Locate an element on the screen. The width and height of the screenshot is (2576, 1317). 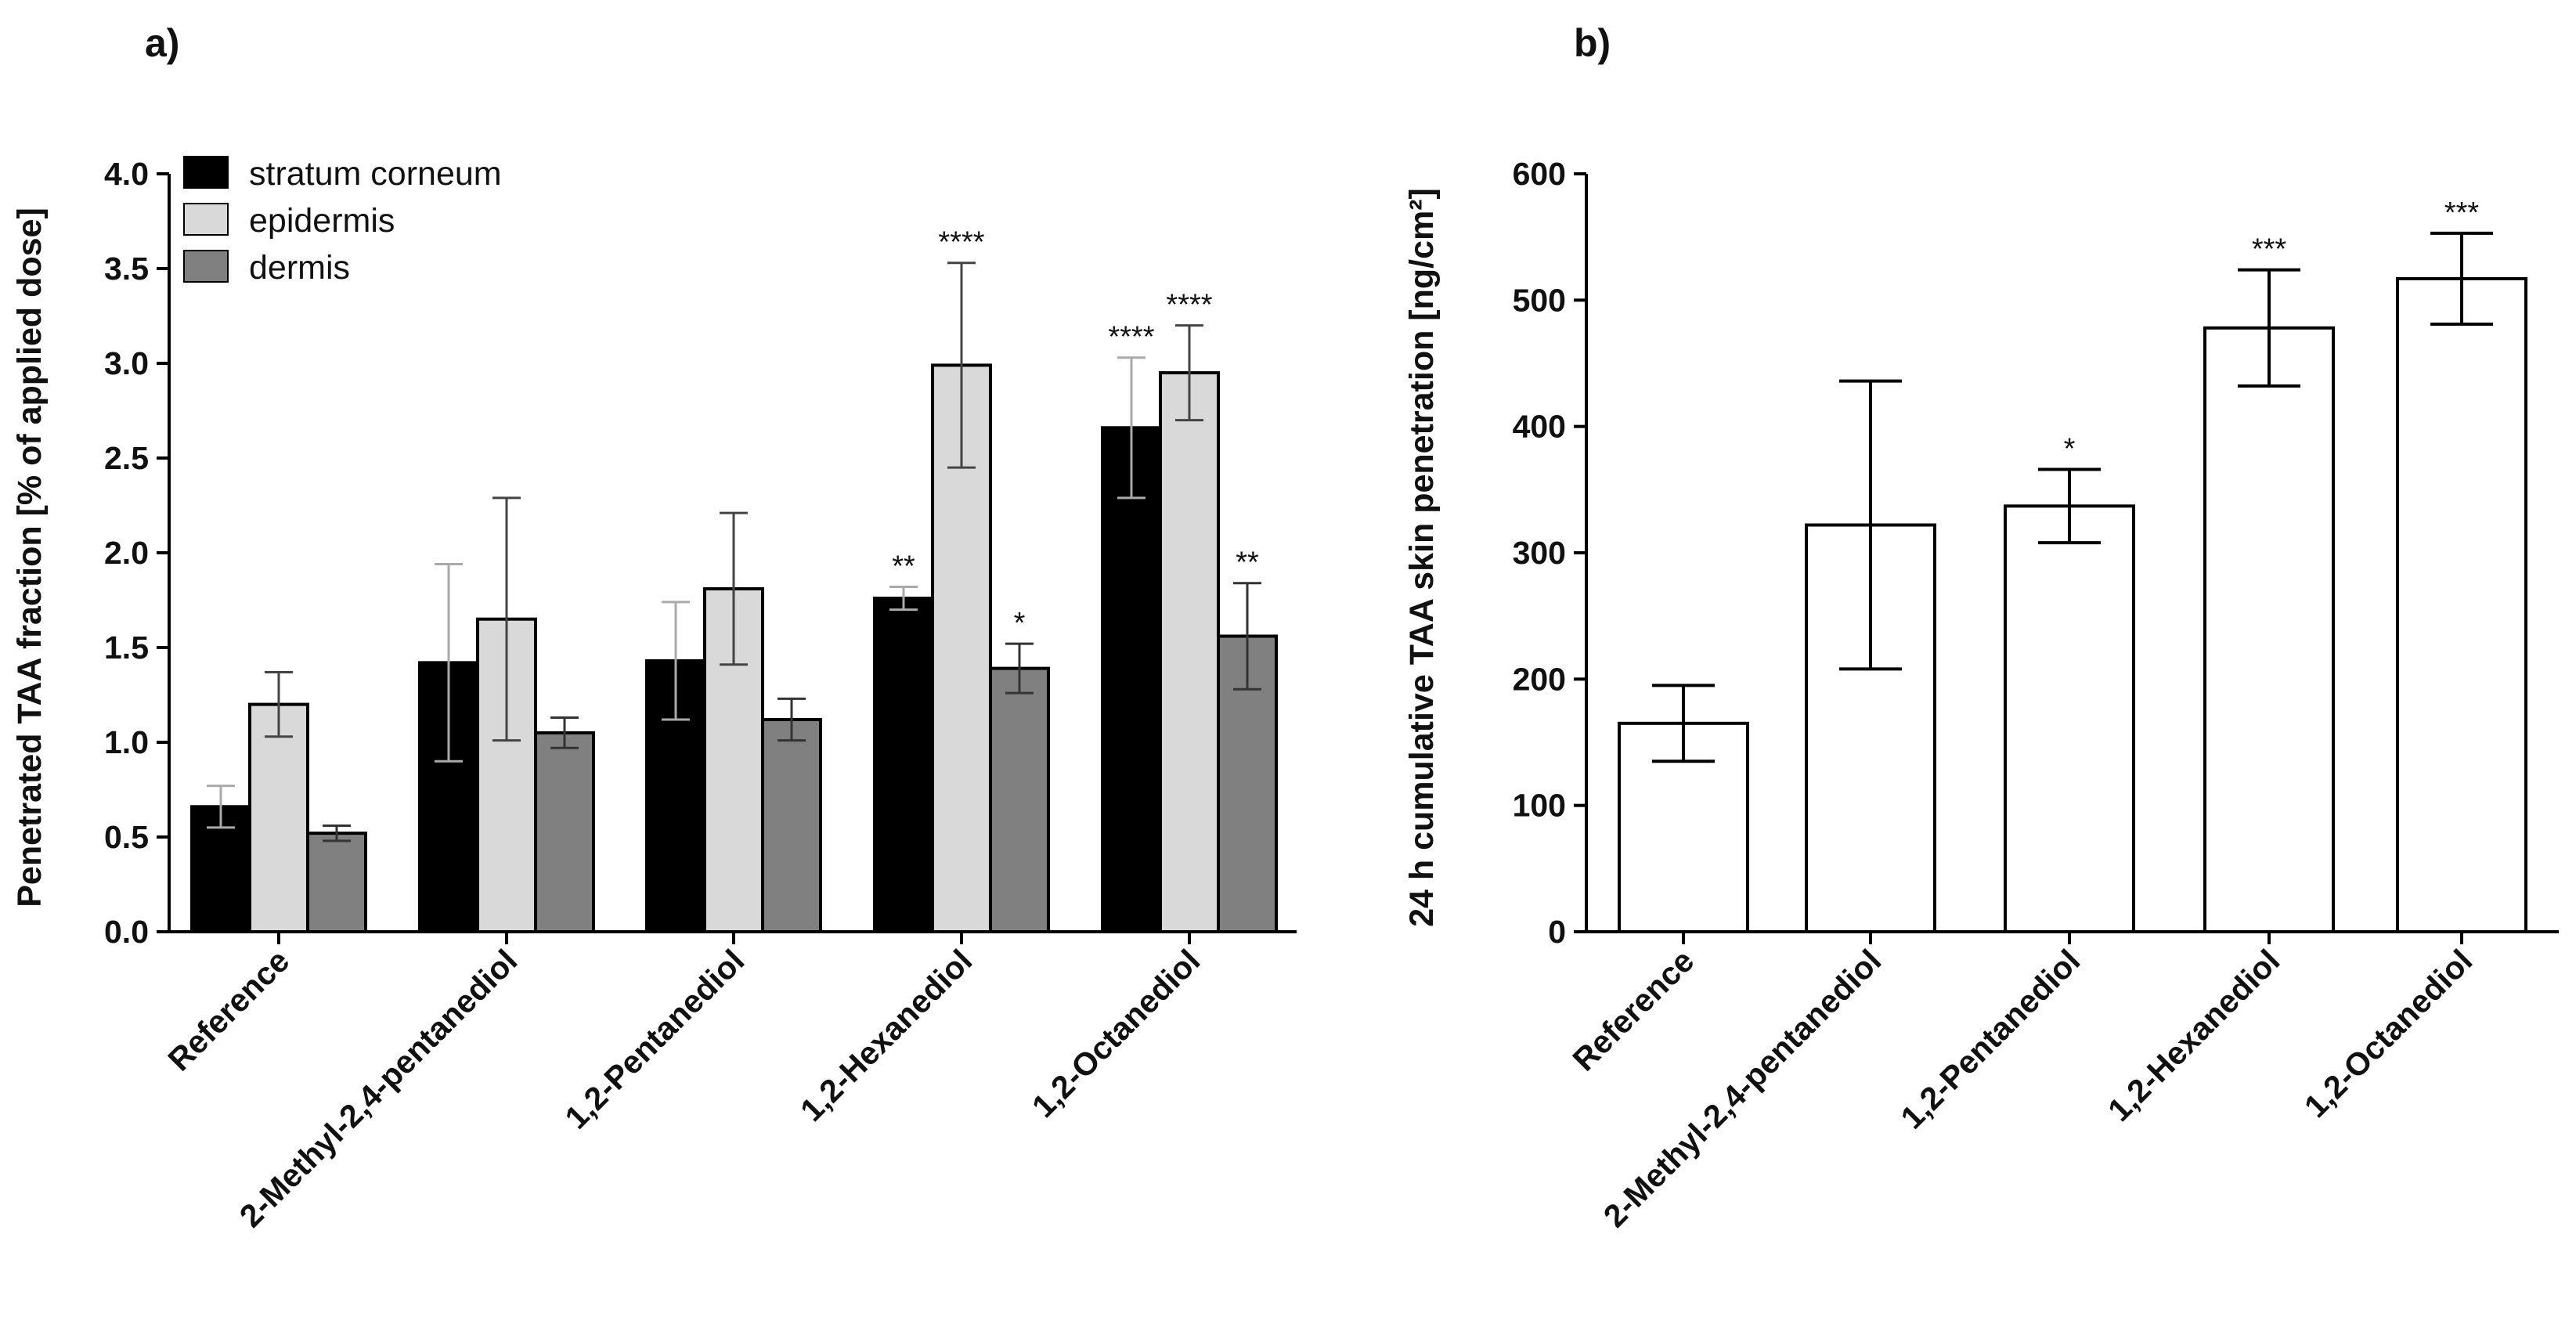
a-y-tick-label: 2.0 is located at coordinates (126, 553).